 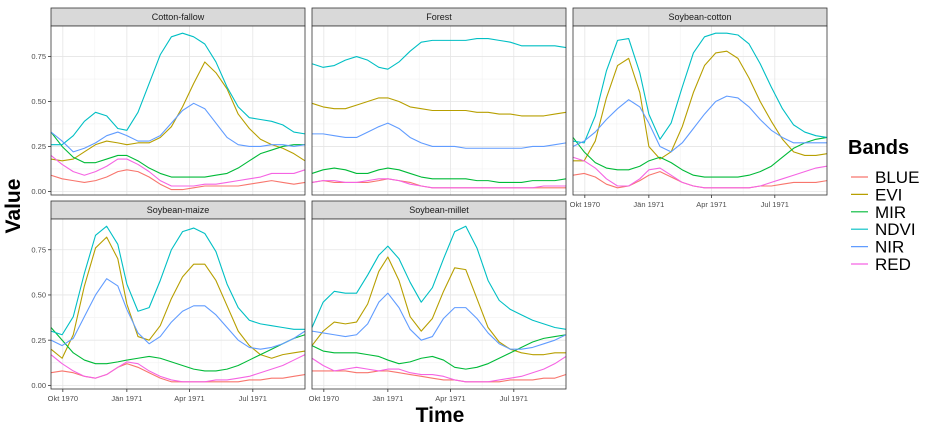 I want to click on y-axis-title: Value, so click(x=13, y=206).